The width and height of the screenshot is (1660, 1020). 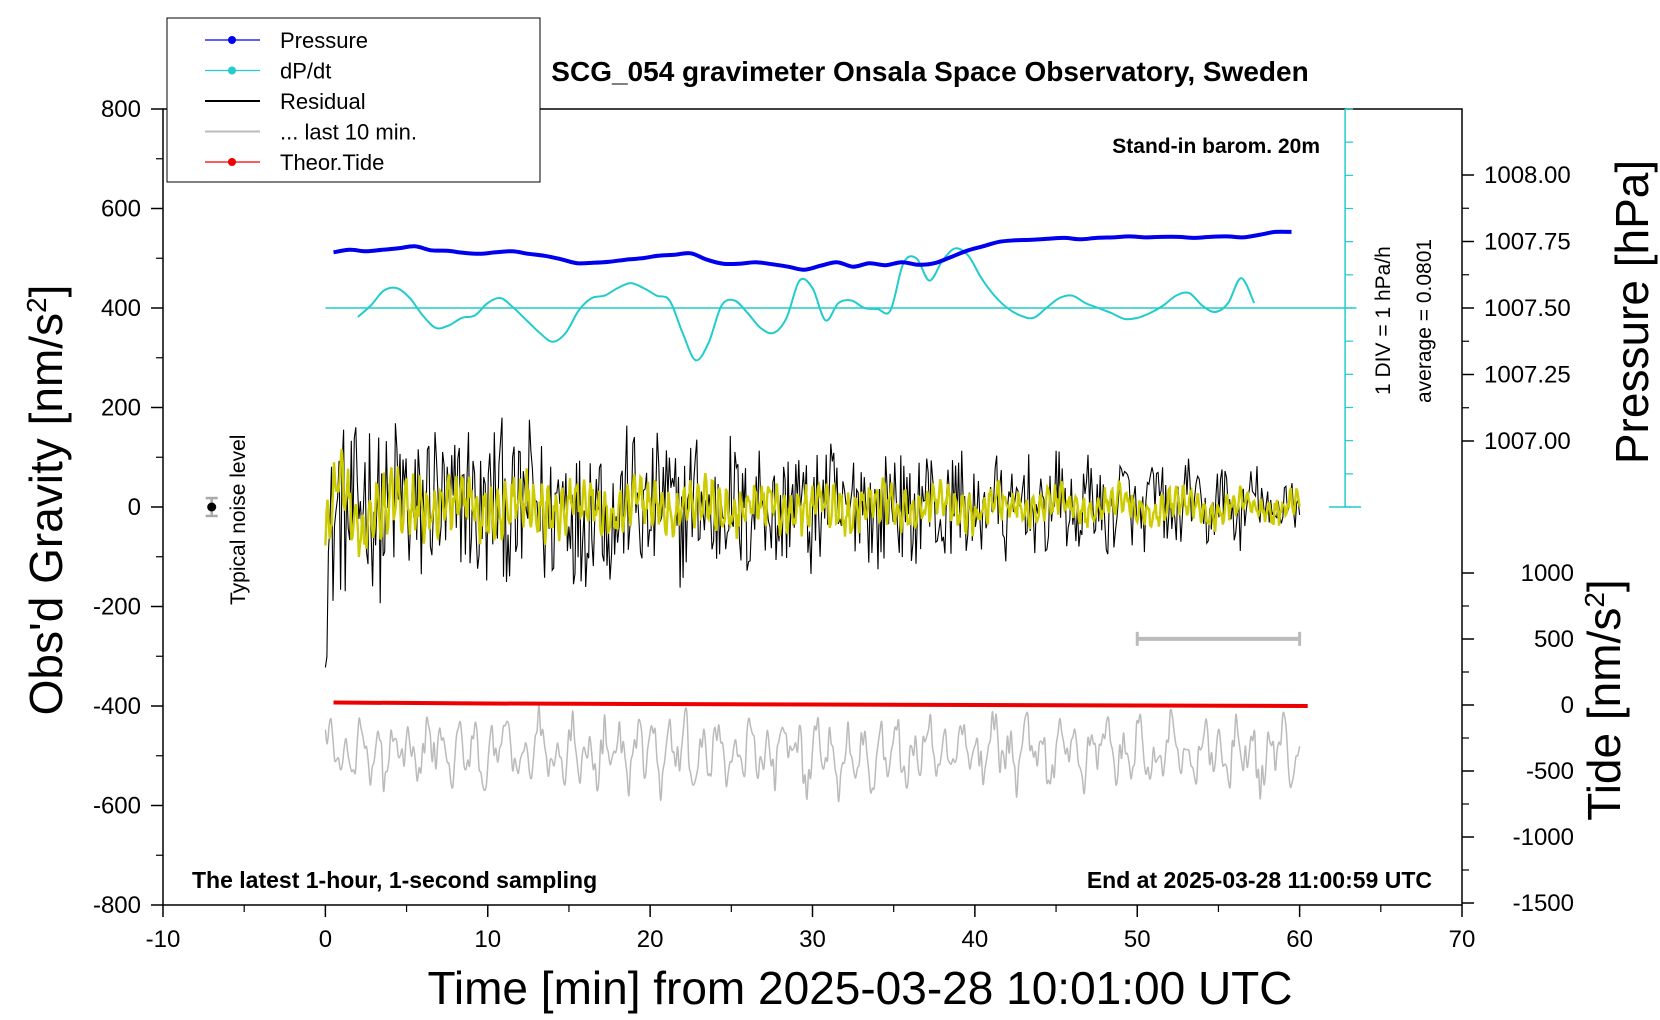 I want to click on average-note: average = 0.0801, so click(x=1424, y=321).